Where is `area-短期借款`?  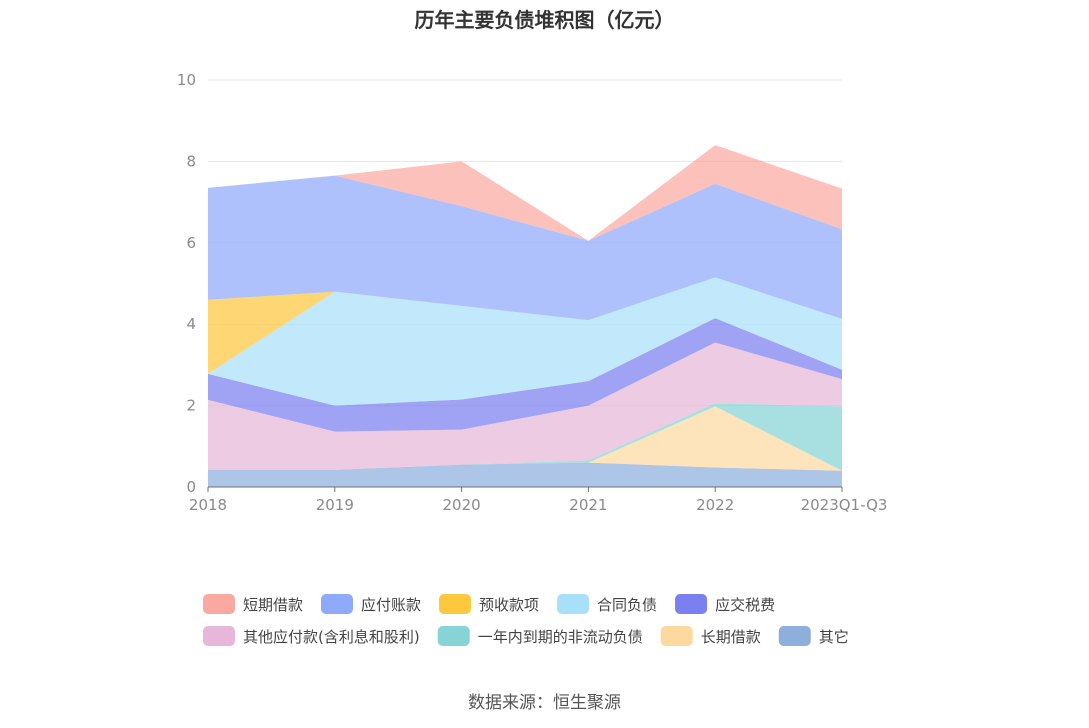 area-短期借款 is located at coordinates (525, 193).